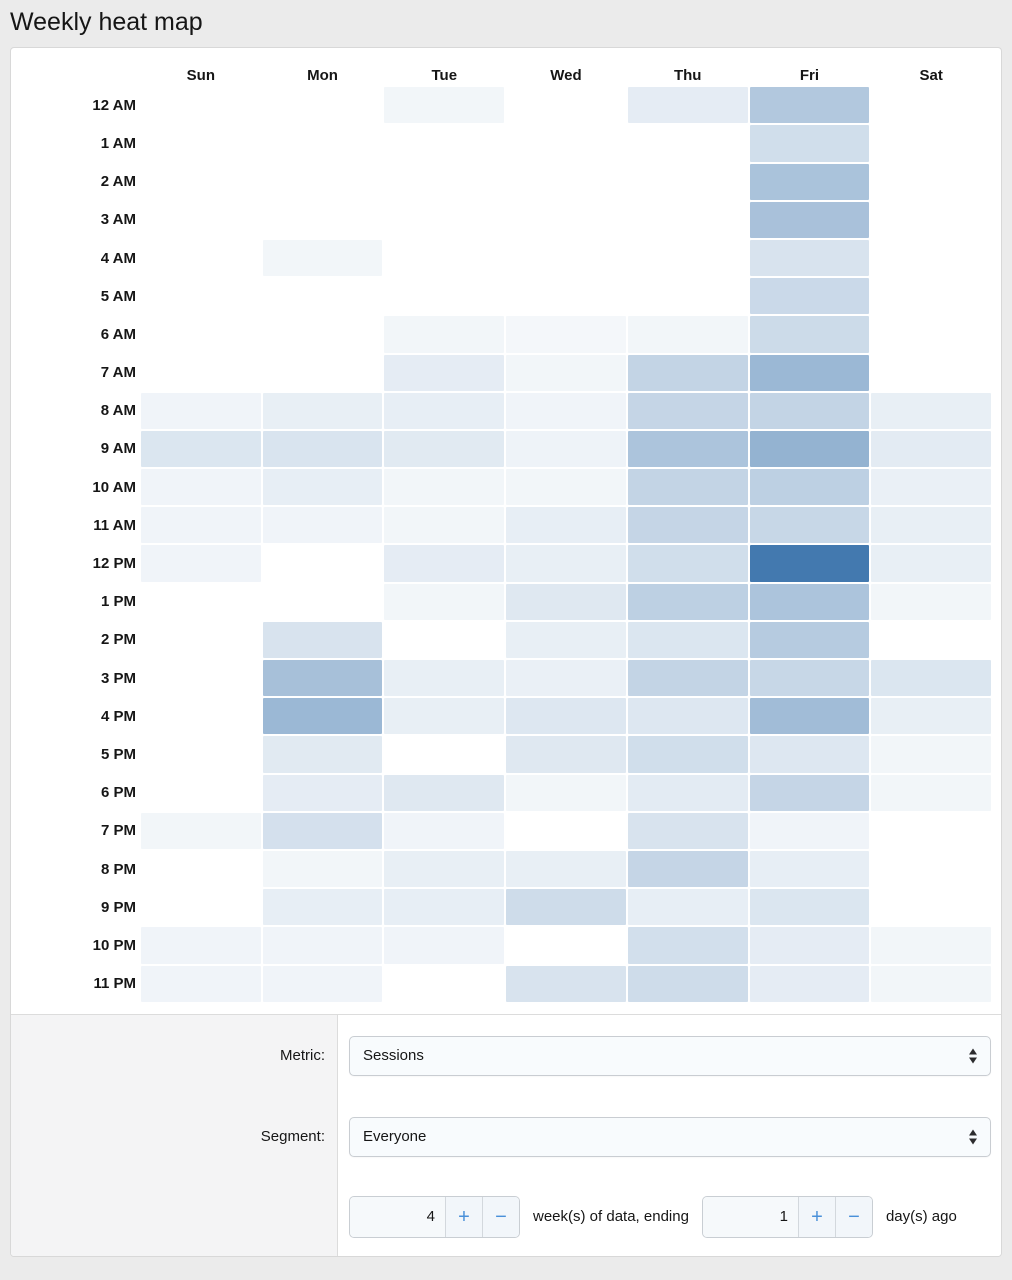 The height and width of the screenshot is (1280, 1012). Describe the element at coordinates (750, 1216) in the screenshot. I see `days-input` at that location.